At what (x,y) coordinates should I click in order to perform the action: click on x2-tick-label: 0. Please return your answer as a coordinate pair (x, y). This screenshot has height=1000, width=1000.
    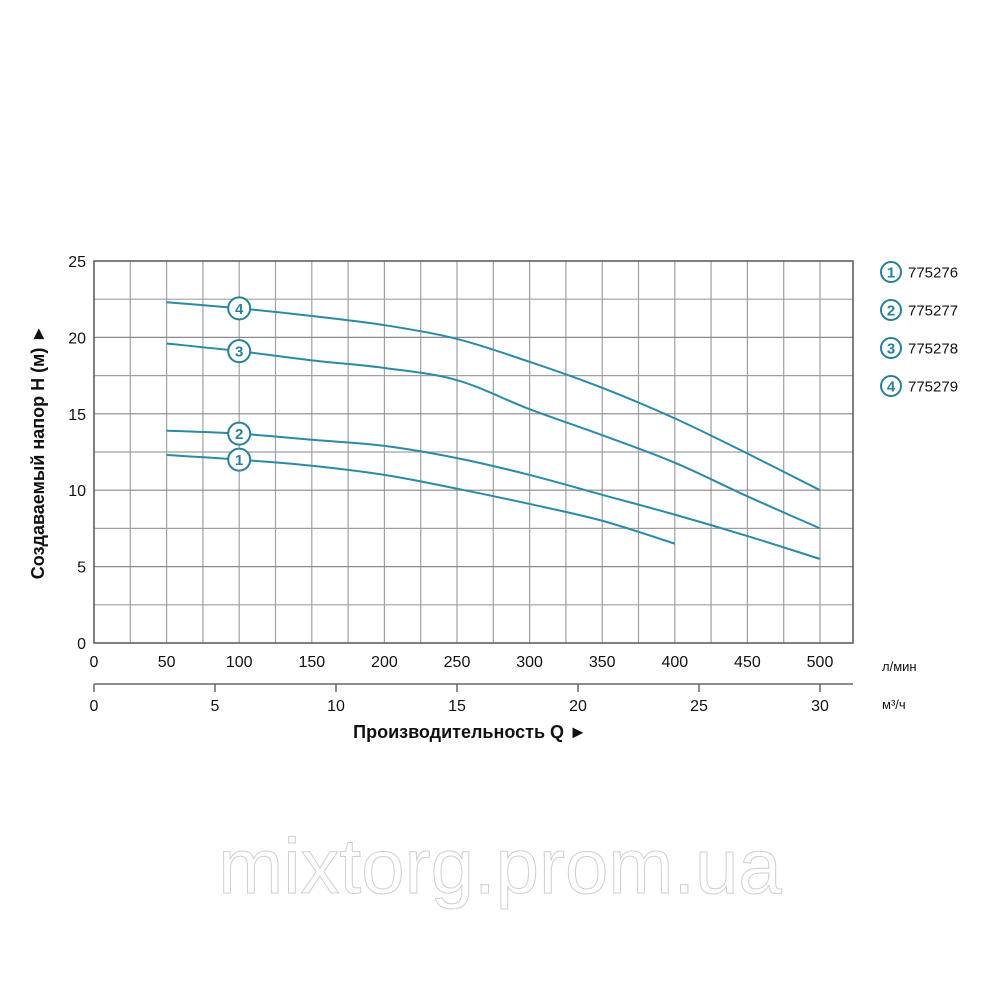
    Looking at the image, I should click on (94, 706).